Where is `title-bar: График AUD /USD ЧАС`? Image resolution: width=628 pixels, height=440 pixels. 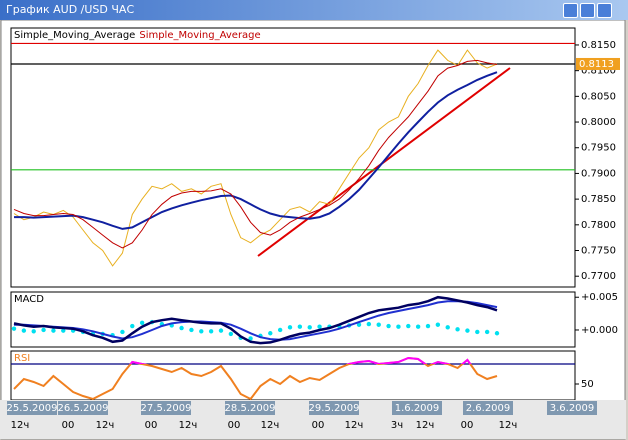
title-bar: График AUD /USD ЧАС is located at coordinates (314, 10).